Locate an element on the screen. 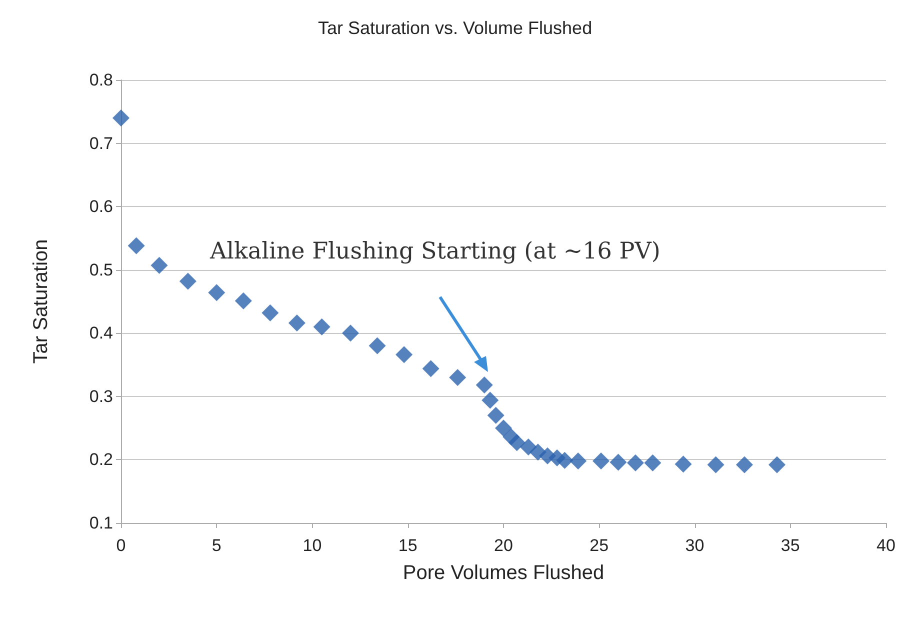 The height and width of the screenshot is (620, 910). y-tick-label: 0.7 is located at coordinates (101, 143).